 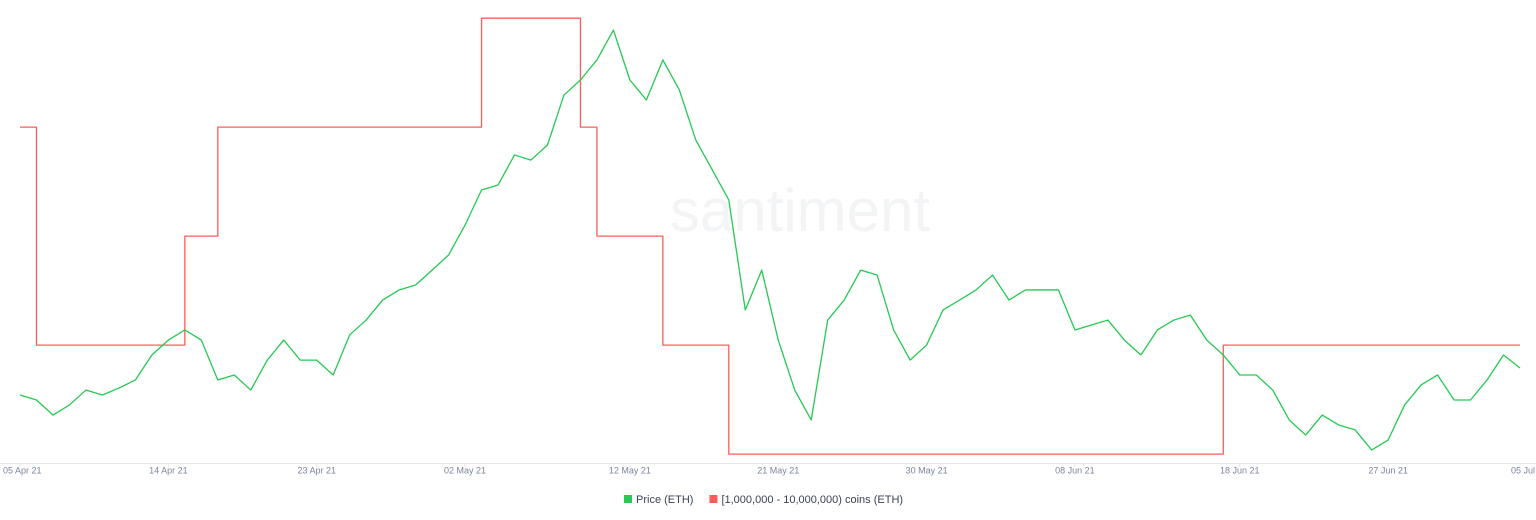 I want to click on x-tick-label: 14 Apr 21, so click(x=168, y=470).